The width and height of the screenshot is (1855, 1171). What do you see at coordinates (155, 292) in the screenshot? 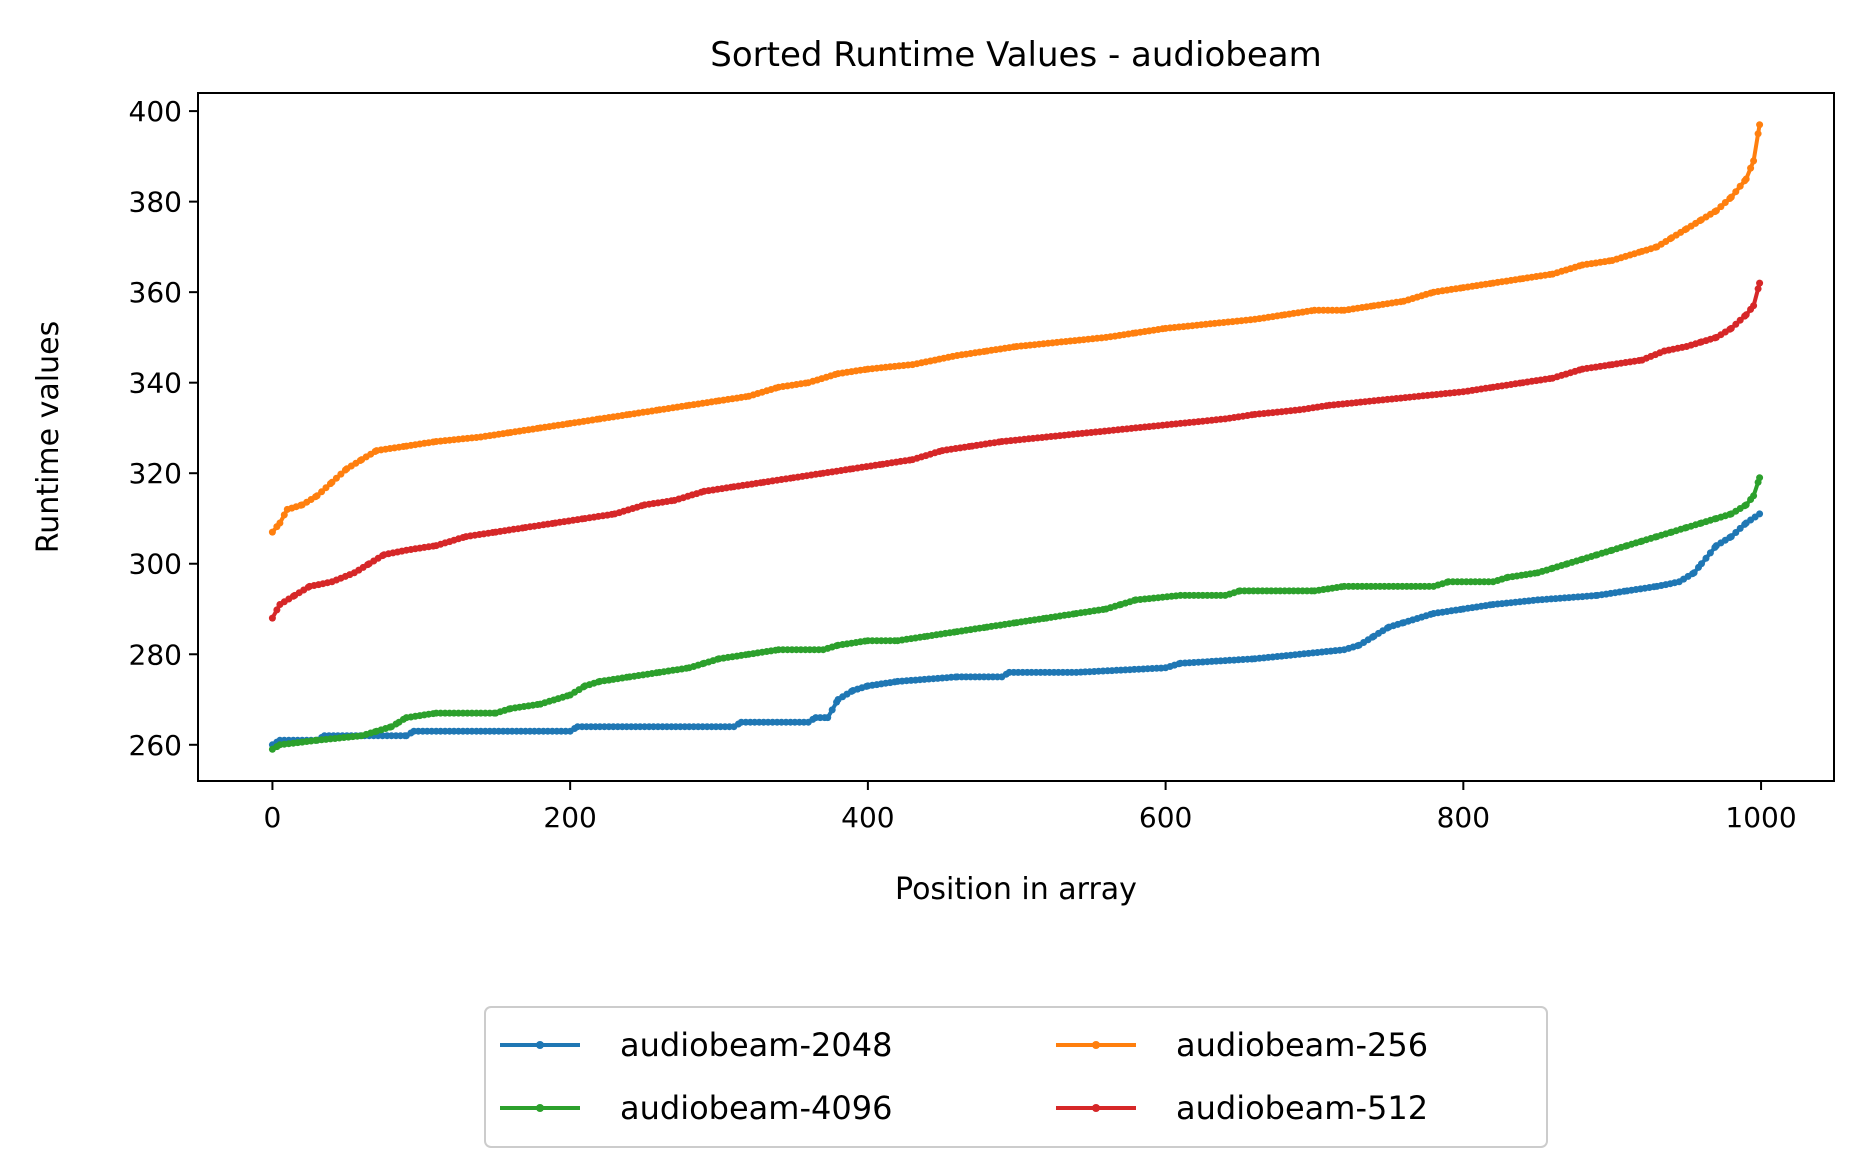
I see `y-tick-label: 360` at bounding box center [155, 292].